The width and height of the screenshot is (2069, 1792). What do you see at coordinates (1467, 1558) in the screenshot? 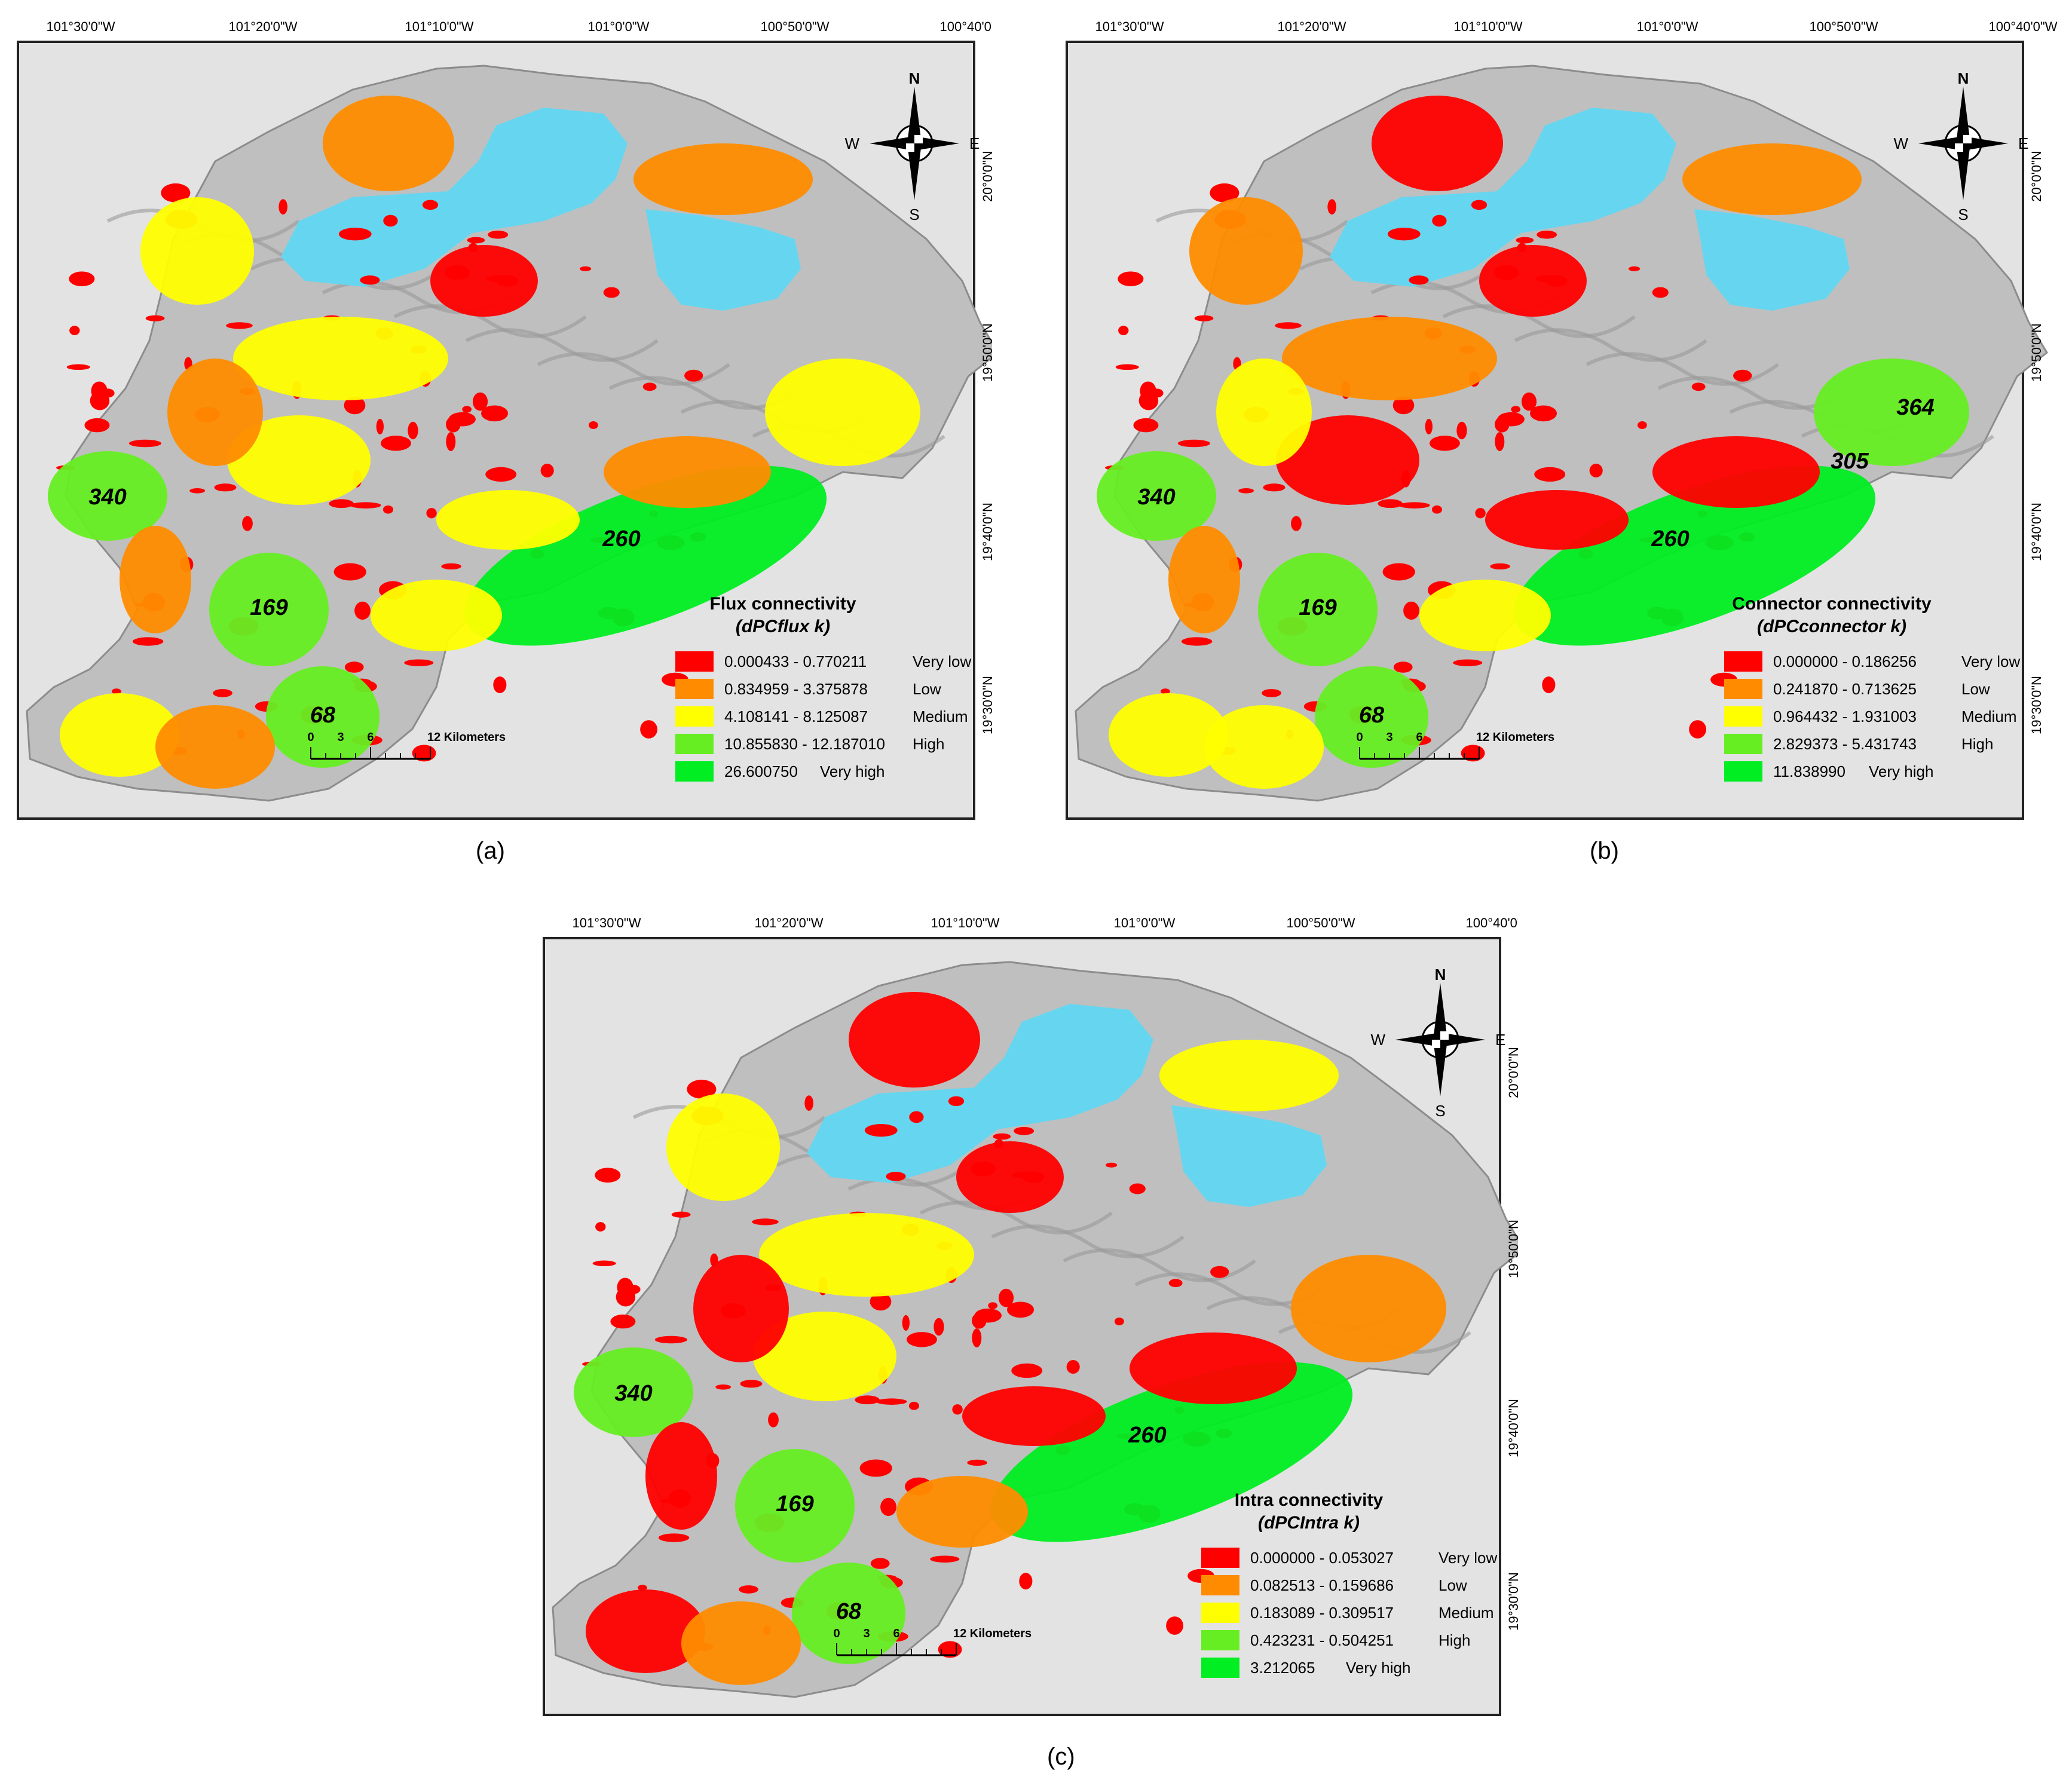
I see `legend-class: Very low` at bounding box center [1467, 1558].